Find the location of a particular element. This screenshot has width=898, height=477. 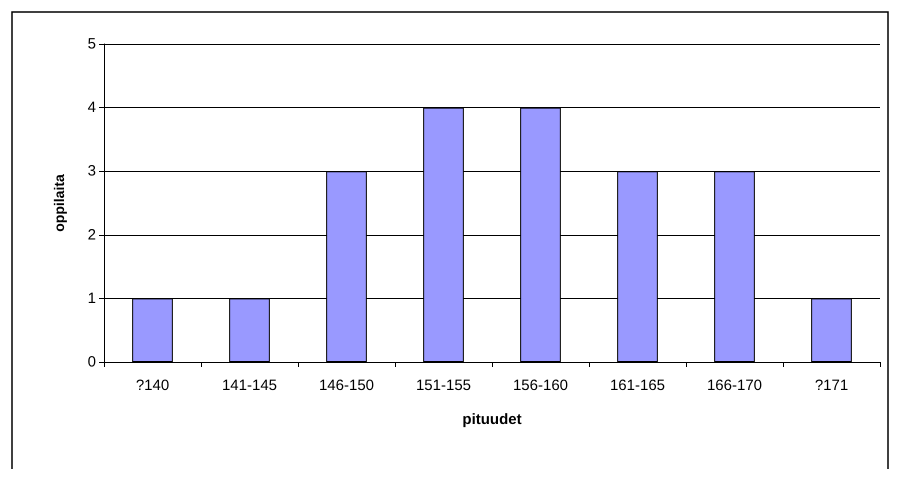

x-tick-label: 161-165 is located at coordinates (638, 385).